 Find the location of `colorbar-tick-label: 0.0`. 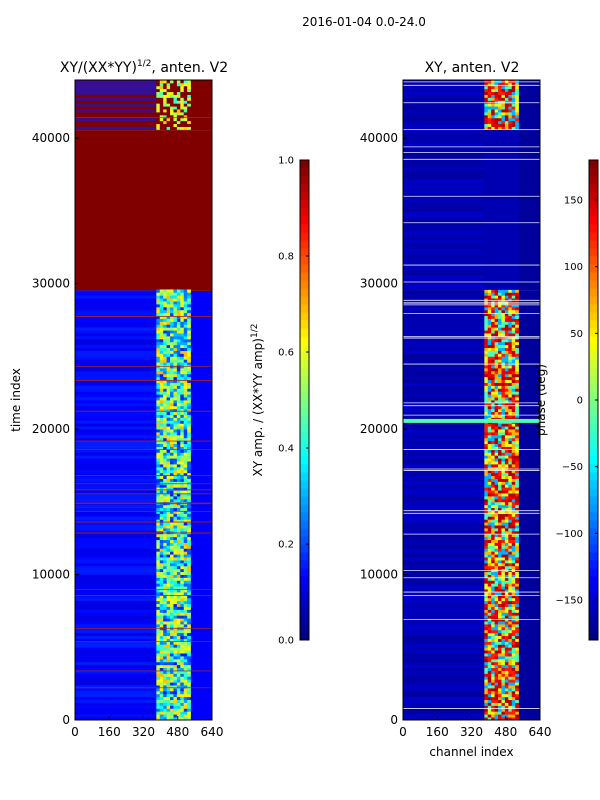

colorbar-tick-label: 0.0 is located at coordinates (286, 641).